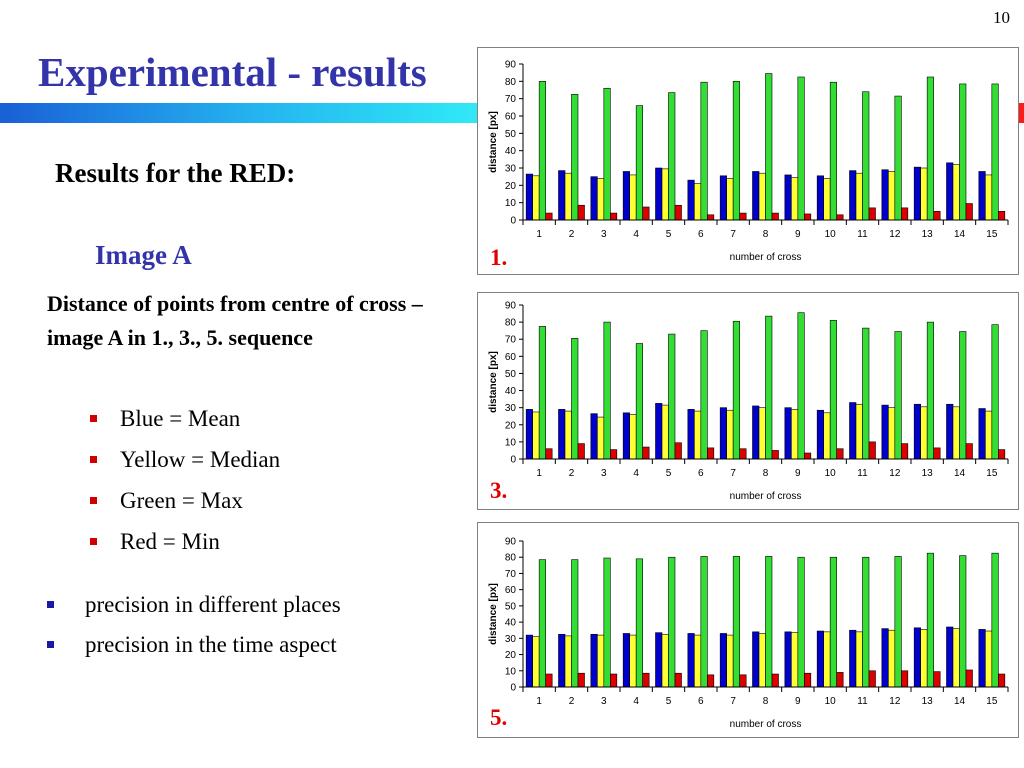 Image resolution: width=1024 pixels, height=768 pixels. I want to click on image-label: Image A, so click(143, 255).